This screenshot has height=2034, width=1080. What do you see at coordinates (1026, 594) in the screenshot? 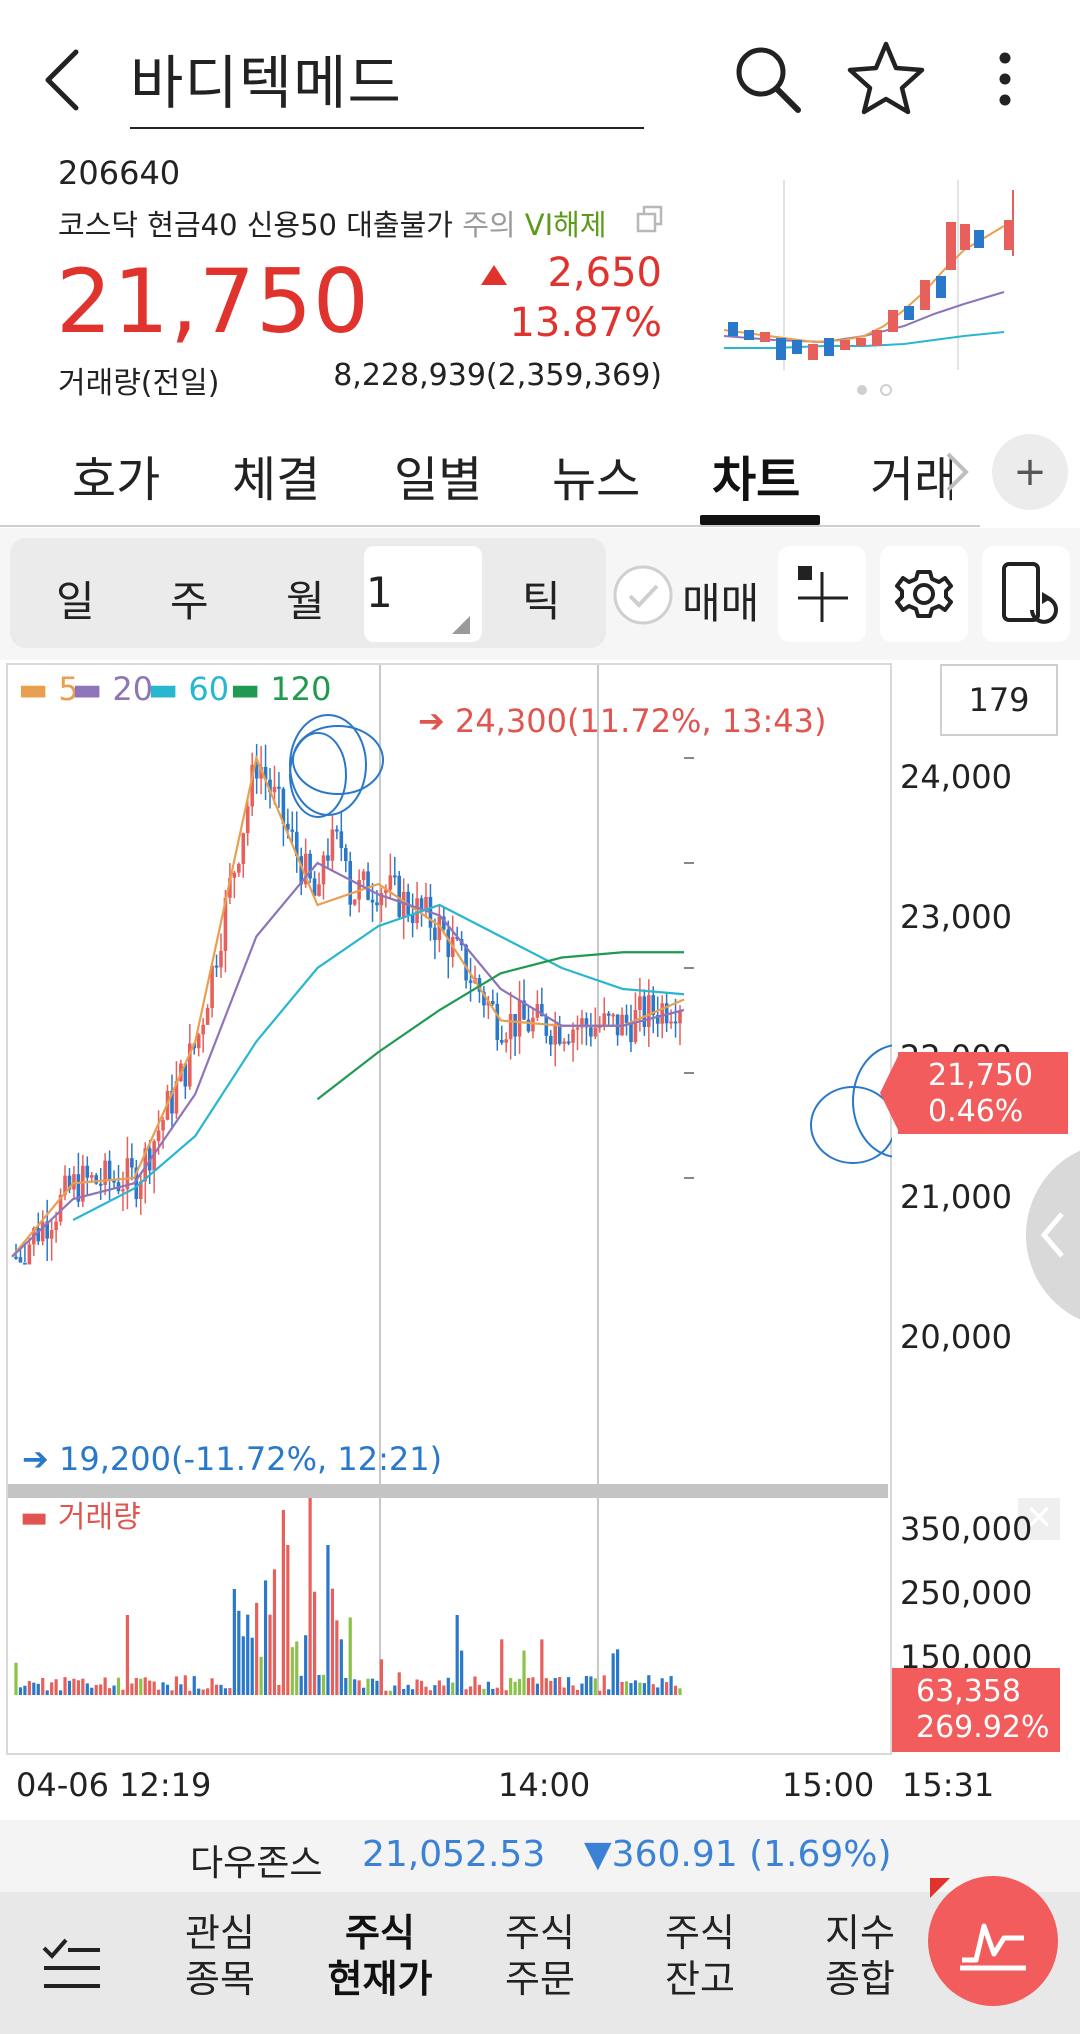
I see `chart-rotate-button` at bounding box center [1026, 594].